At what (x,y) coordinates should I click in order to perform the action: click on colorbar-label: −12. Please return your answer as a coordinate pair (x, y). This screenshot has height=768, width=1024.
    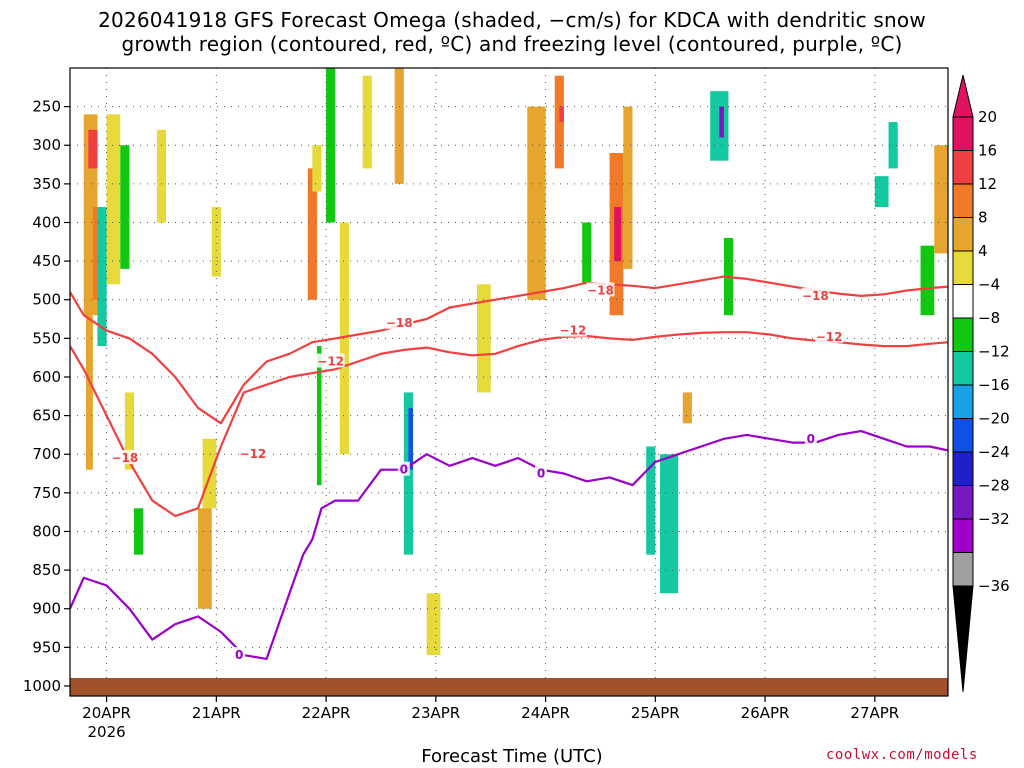
    Looking at the image, I should click on (994, 352).